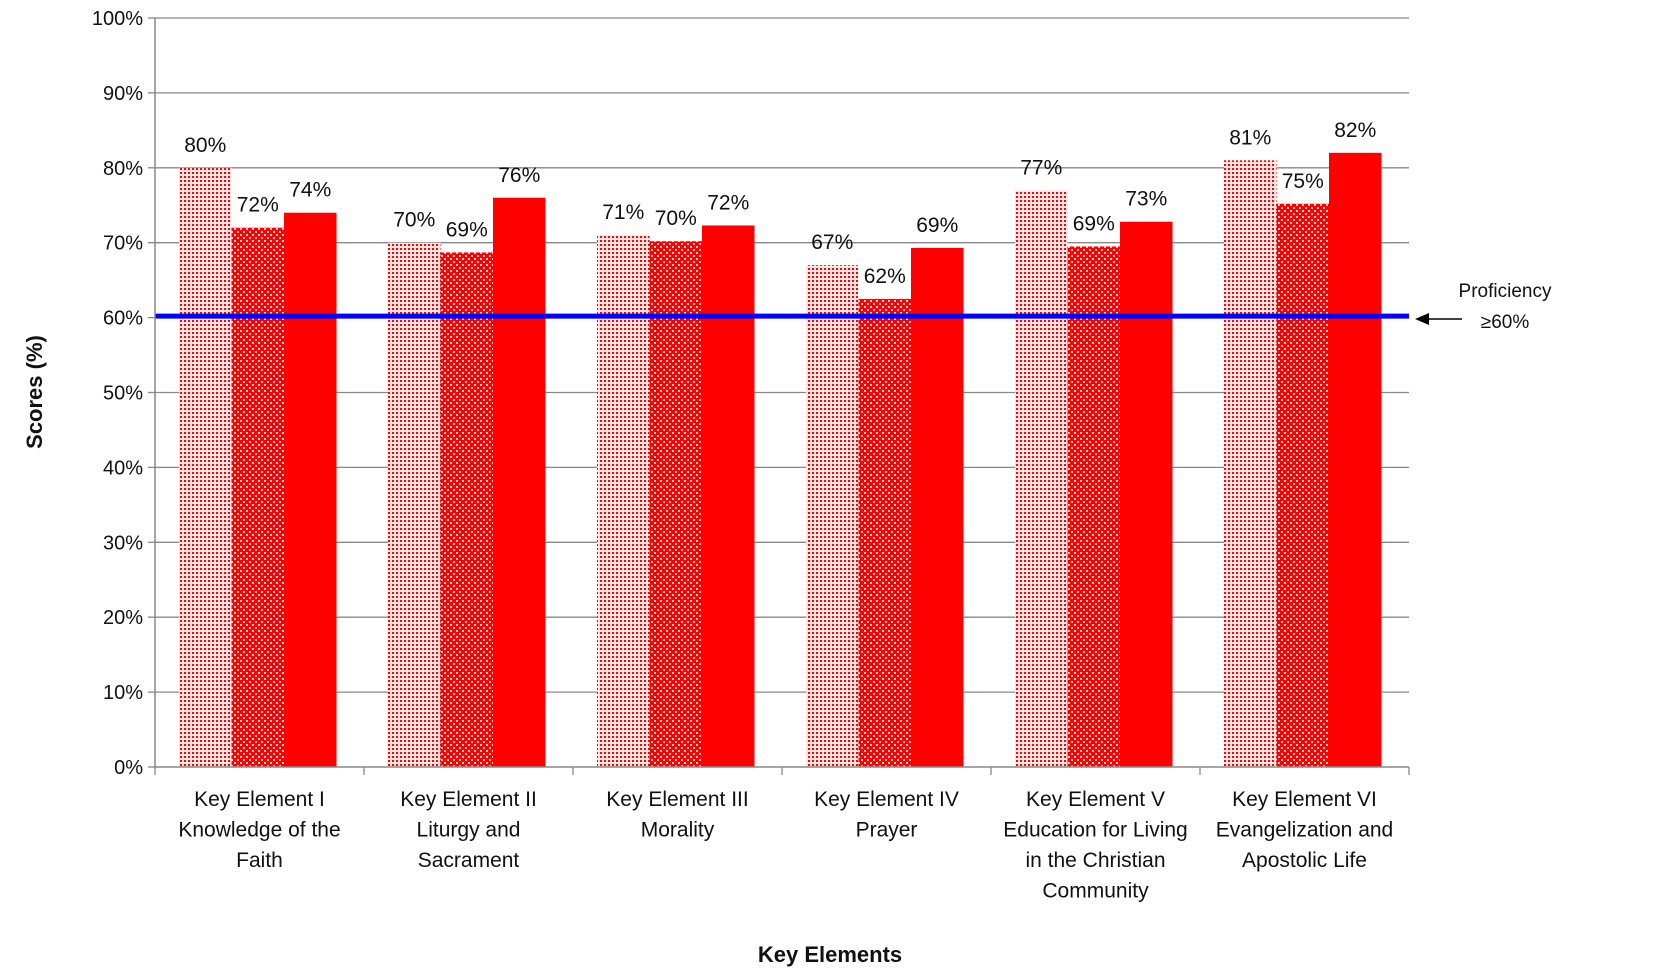 The image size is (1663, 978). What do you see at coordinates (1355, 130) in the screenshot?
I see `data-label: 82%` at bounding box center [1355, 130].